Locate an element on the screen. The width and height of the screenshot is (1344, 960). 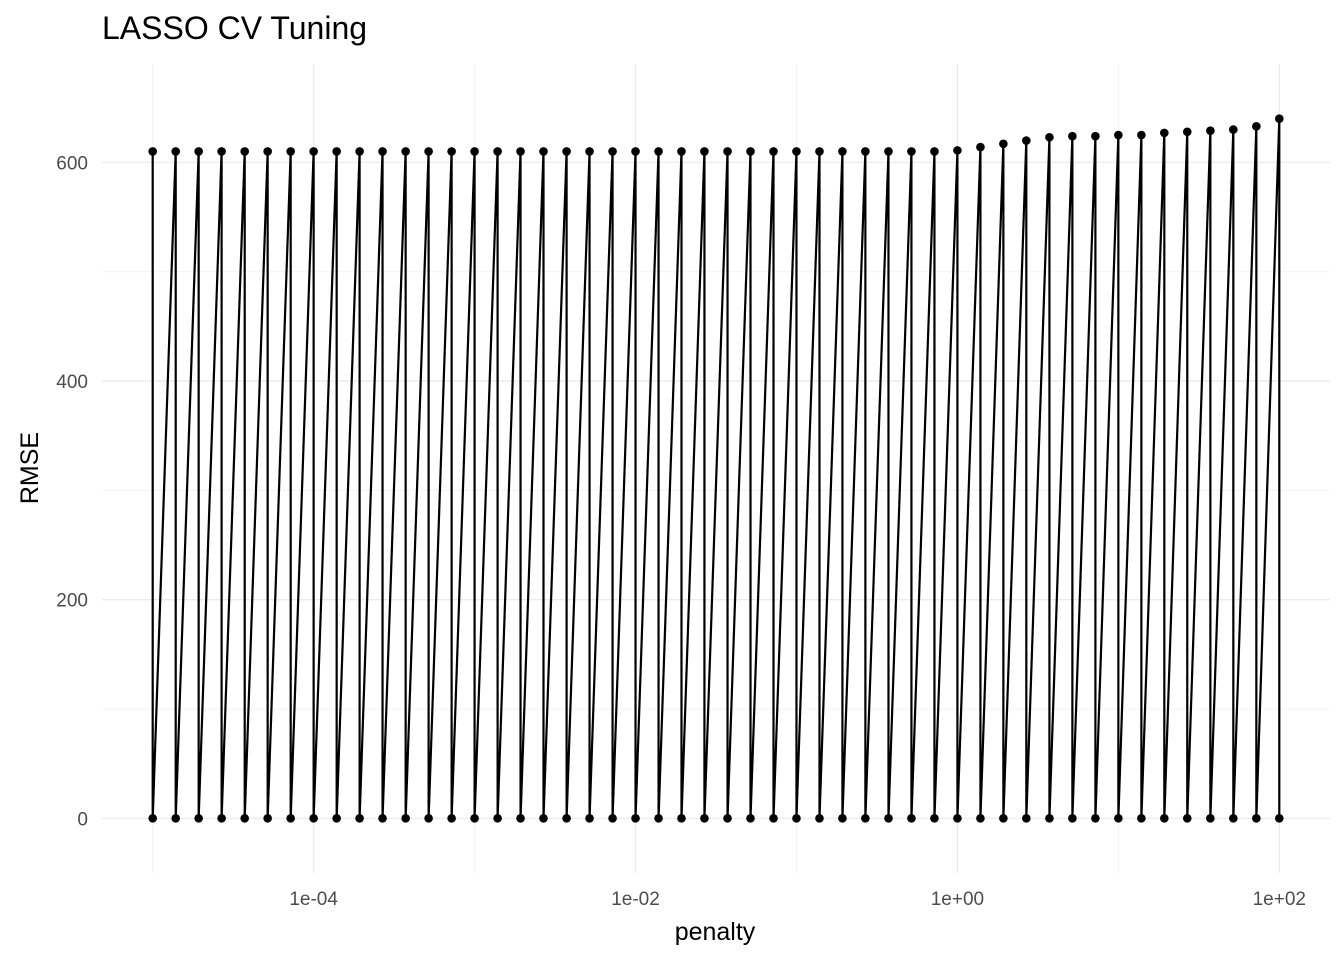
chart-title: LASSO CV Tuning is located at coordinates (235, 28).